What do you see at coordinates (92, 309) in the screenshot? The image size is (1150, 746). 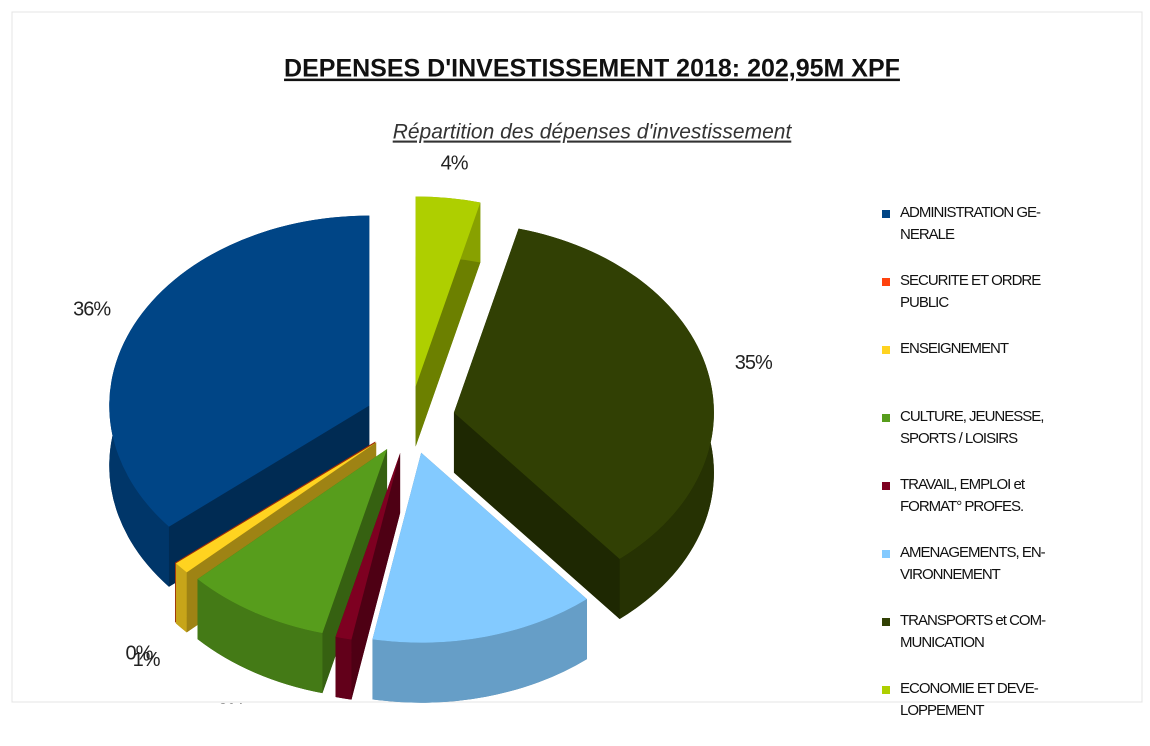 I see `data-label: 36%` at bounding box center [92, 309].